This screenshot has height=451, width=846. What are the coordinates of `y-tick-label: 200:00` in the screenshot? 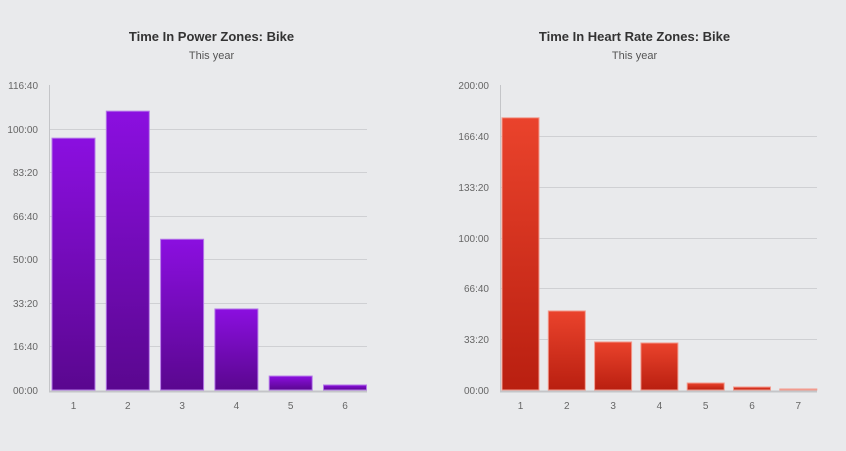 It's located at (473, 86).